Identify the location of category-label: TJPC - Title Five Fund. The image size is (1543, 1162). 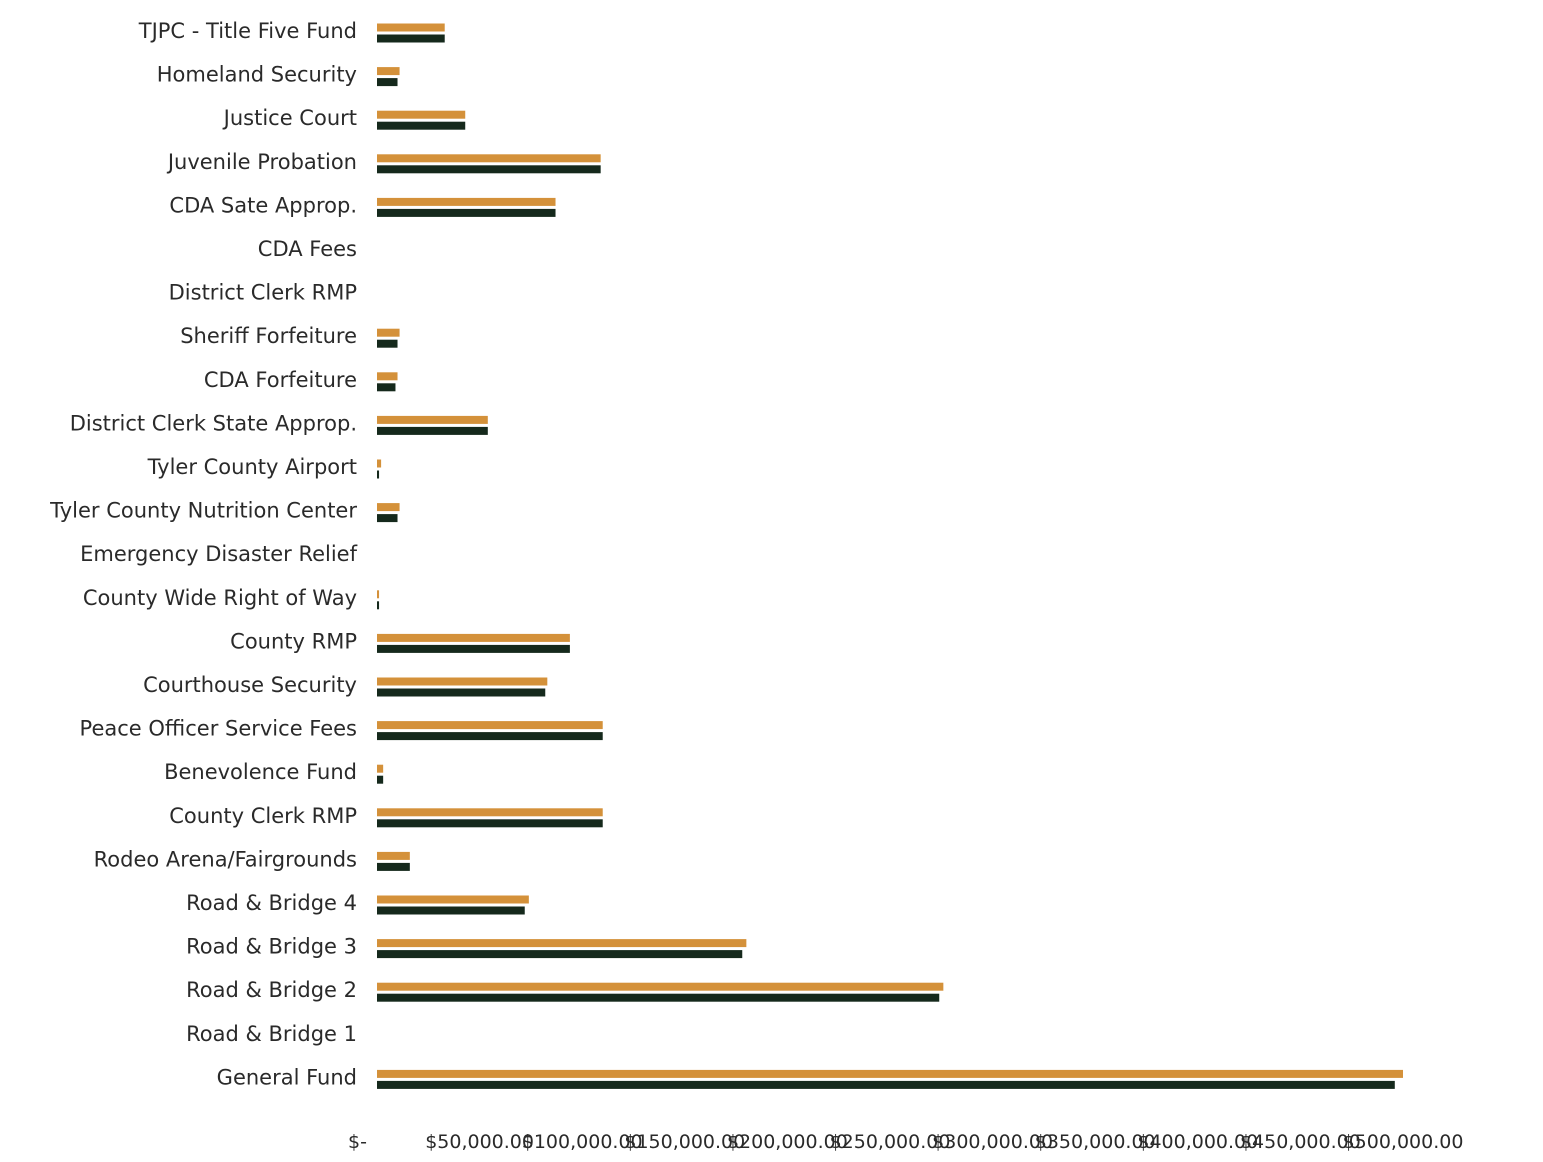
(247, 31).